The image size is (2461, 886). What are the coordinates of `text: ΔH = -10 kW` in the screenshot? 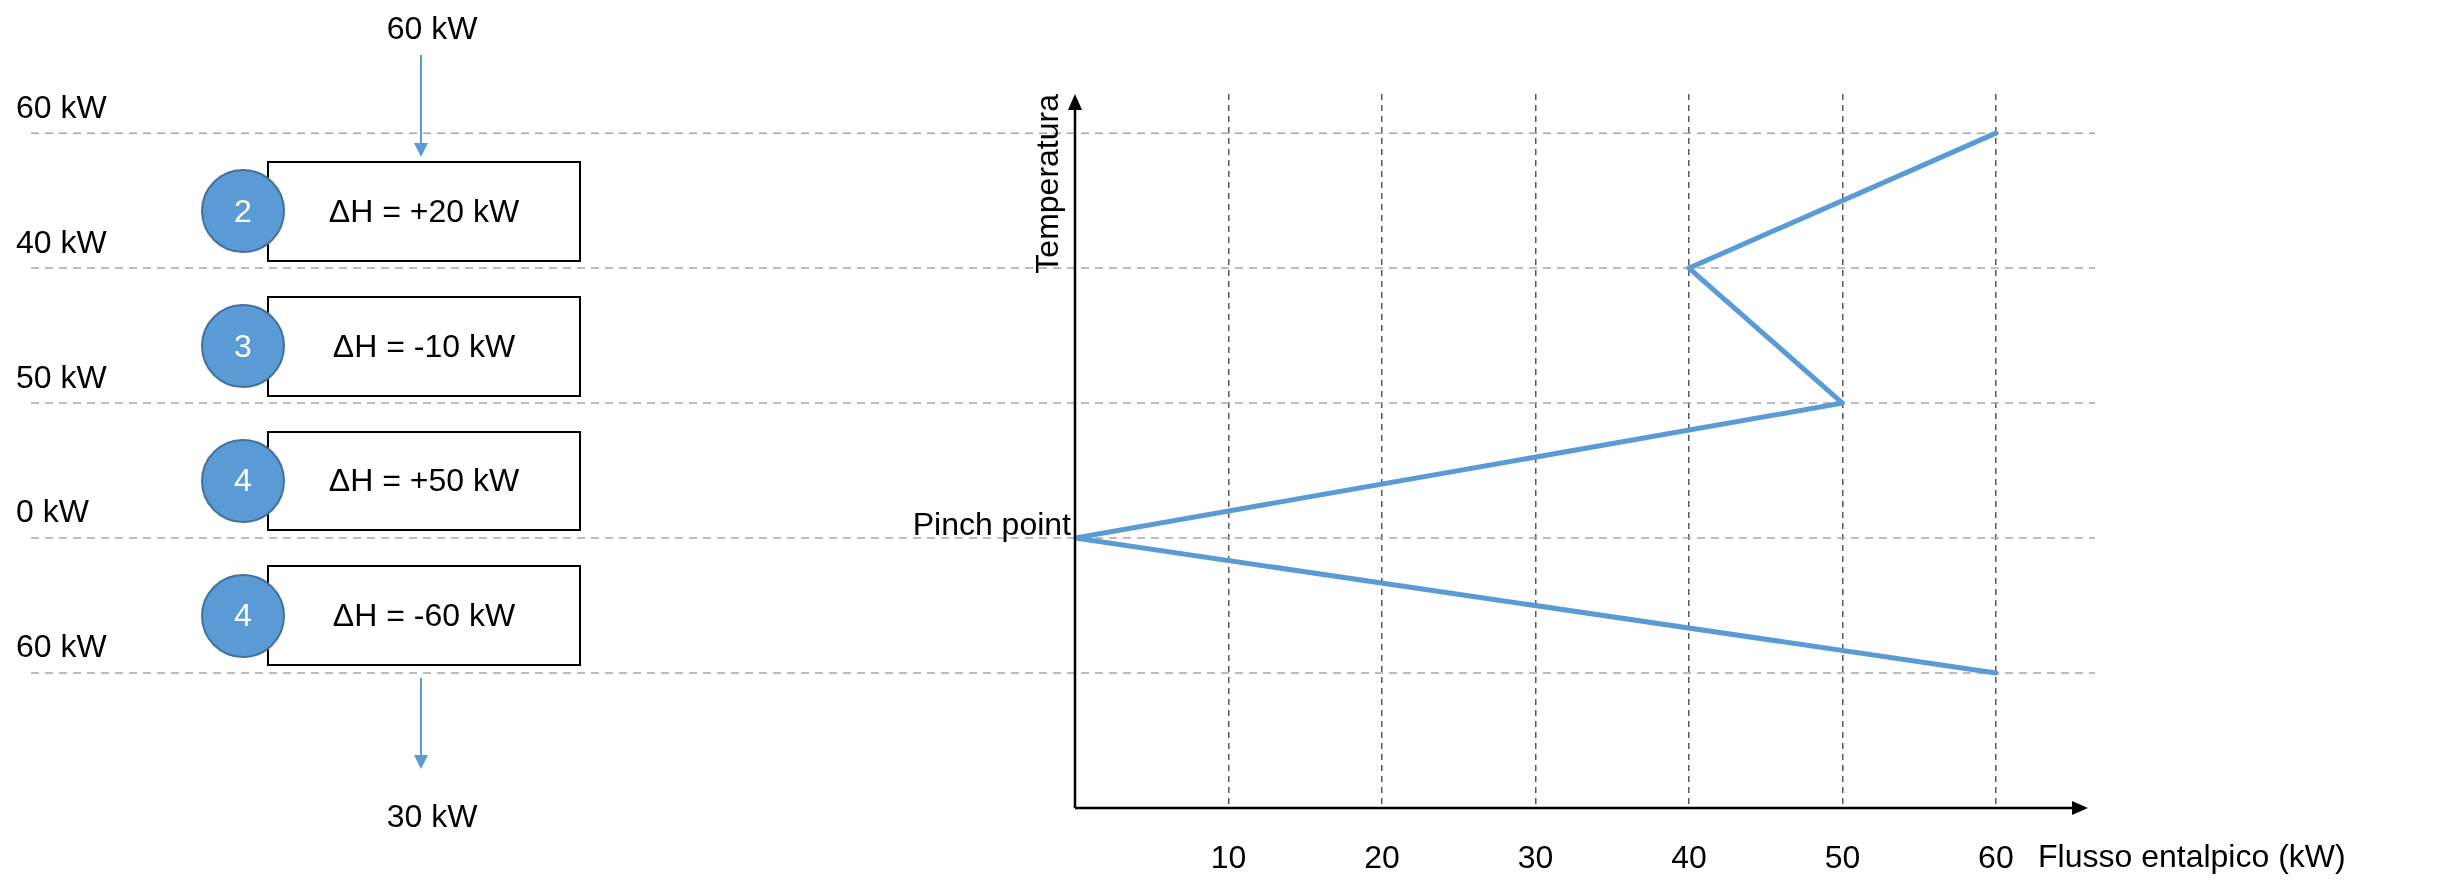 It's located at (424, 346).